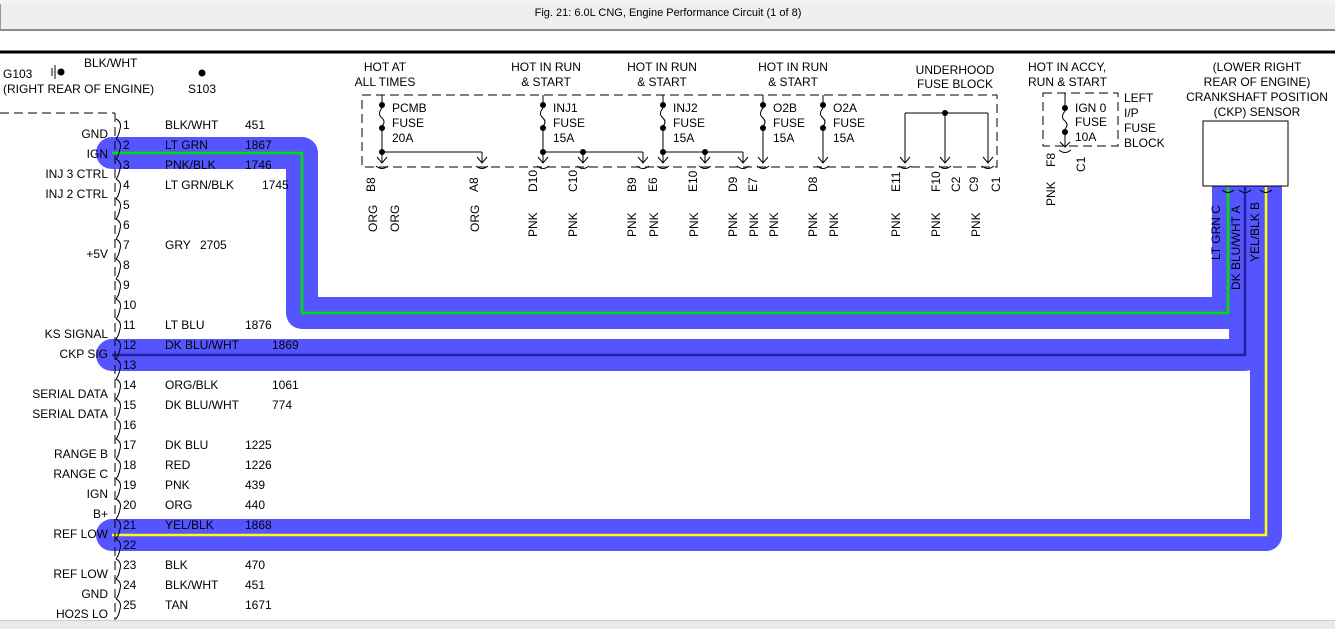 The width and height of the screenshot is (1335, 629). Describe the element at coordinates (70, 414) in the screenshot. I see `pin-function-label: SERIAL DATA` at that location.